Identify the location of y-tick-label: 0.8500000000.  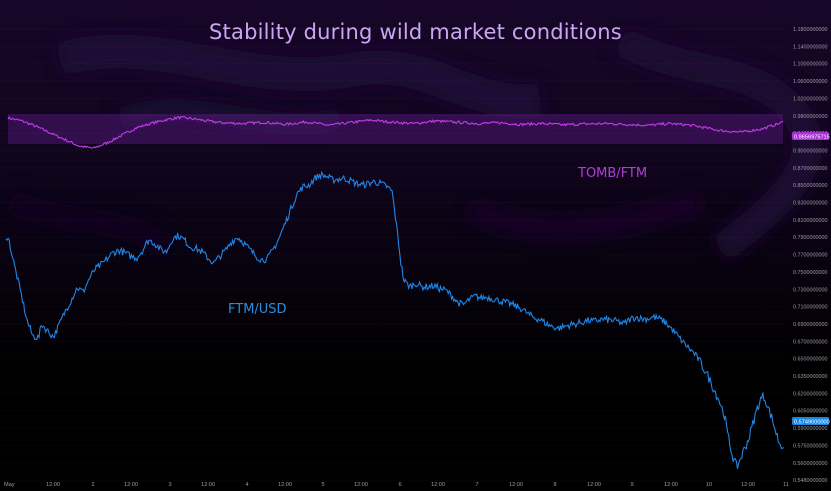
(810, 186).